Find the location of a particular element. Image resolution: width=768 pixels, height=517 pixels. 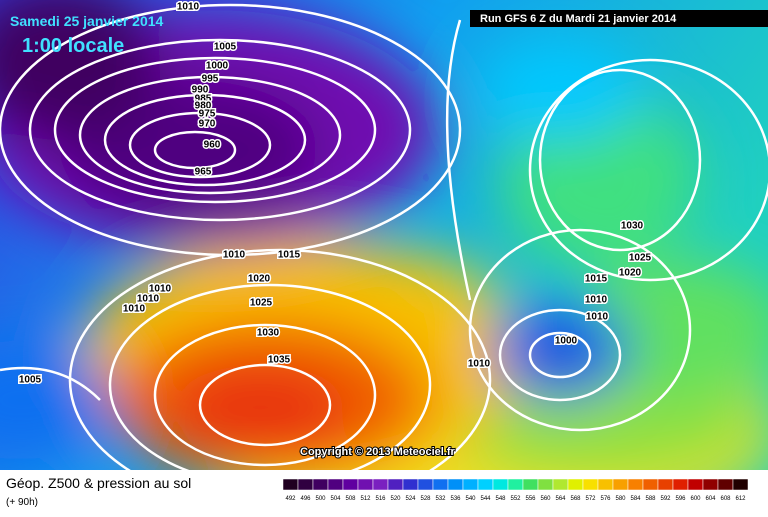

isobar-label: 960 is located at coordinates (212, 145).